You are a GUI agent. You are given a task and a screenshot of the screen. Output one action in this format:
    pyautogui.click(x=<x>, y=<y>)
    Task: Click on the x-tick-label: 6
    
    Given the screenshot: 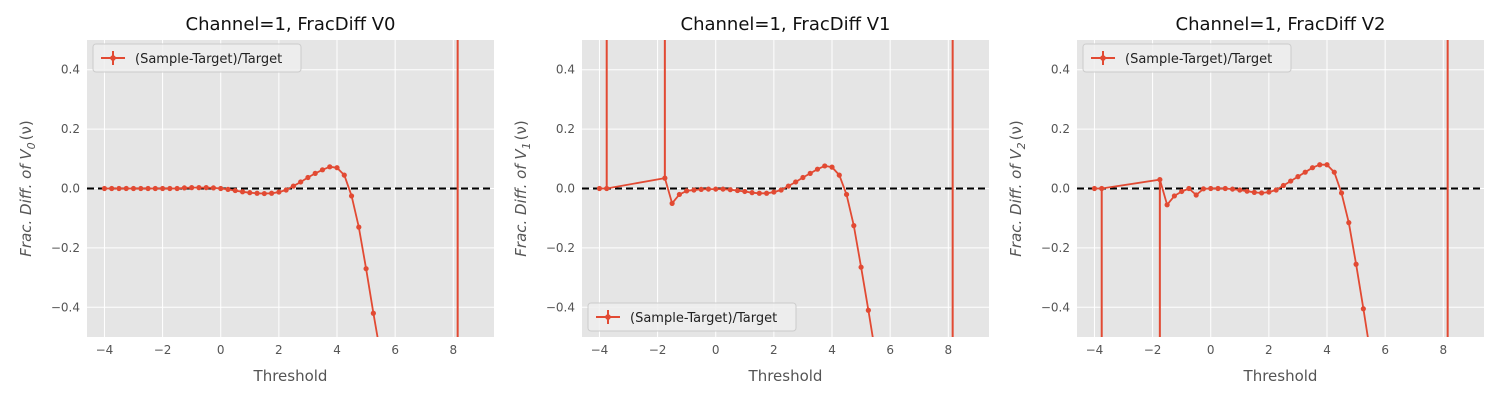 What is the action you would take?
    pyautogui.click(x=890, y=350)
    